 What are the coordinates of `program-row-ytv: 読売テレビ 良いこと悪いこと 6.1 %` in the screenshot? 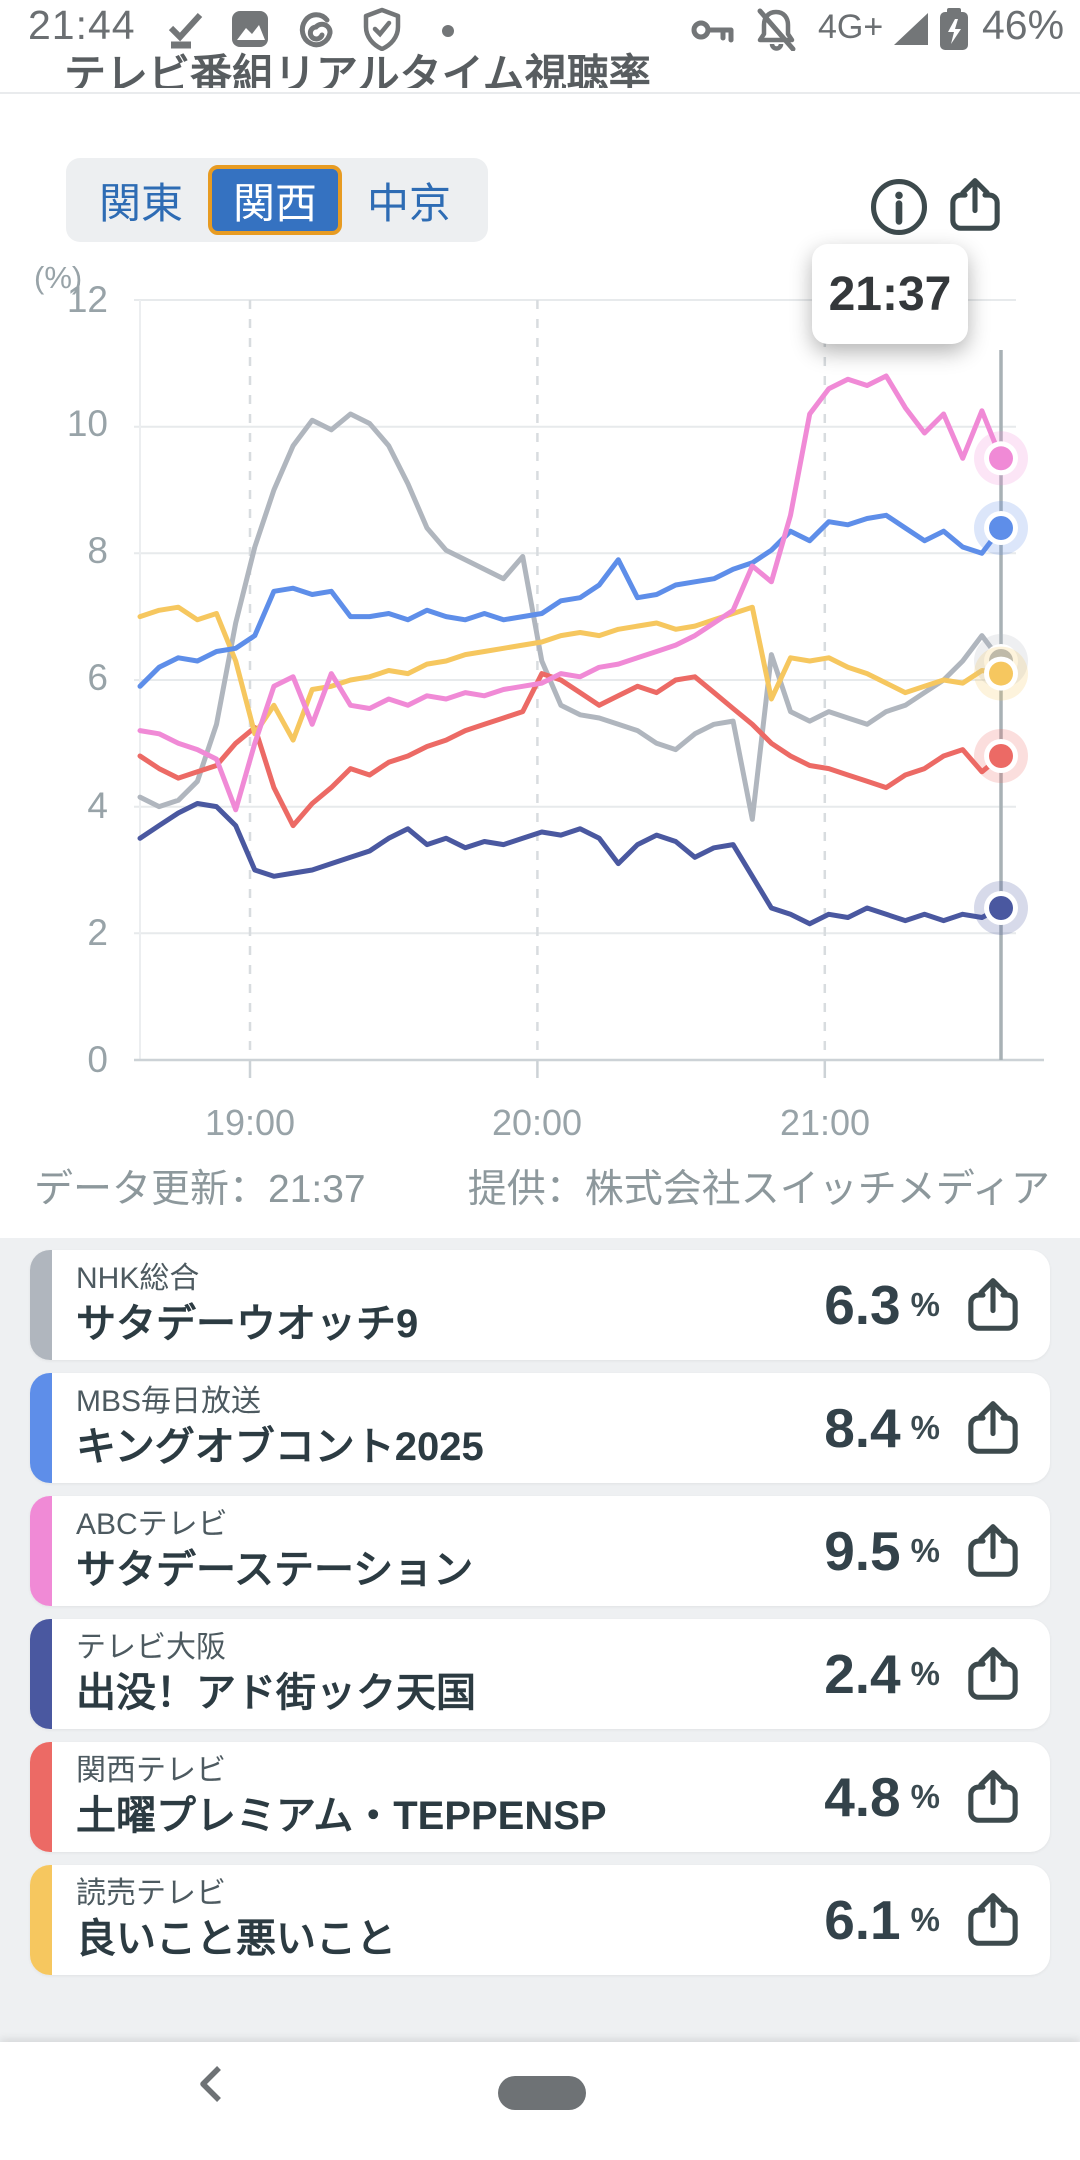 It's located at (540, 1920).